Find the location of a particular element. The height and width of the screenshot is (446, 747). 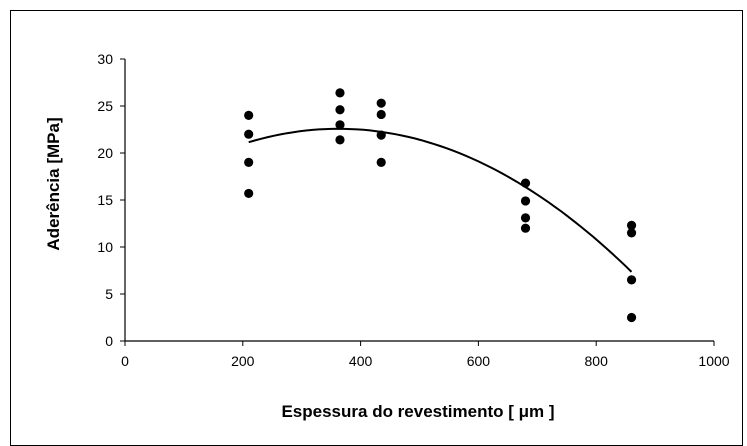

y-tick-label: 5 is located at coordinates (109, 294).